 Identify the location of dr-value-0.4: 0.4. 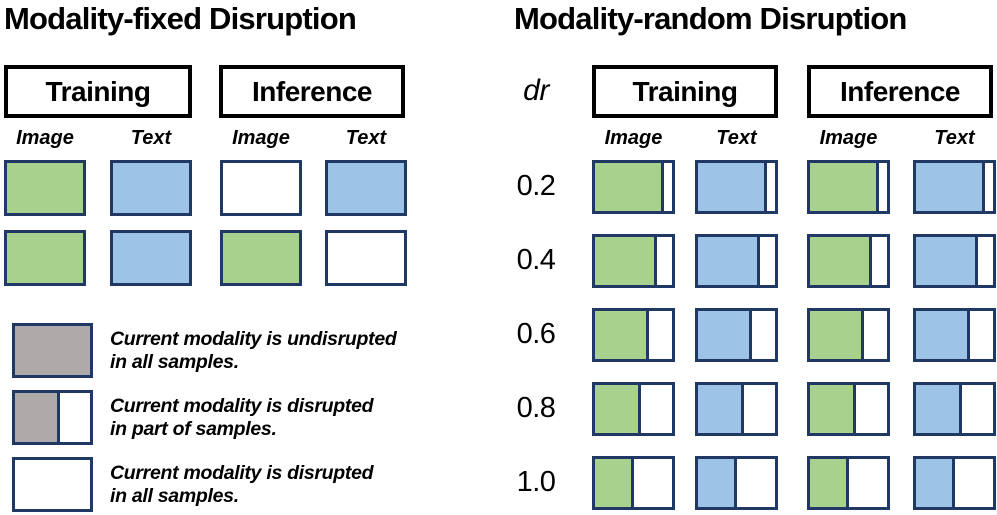
(536, 260).